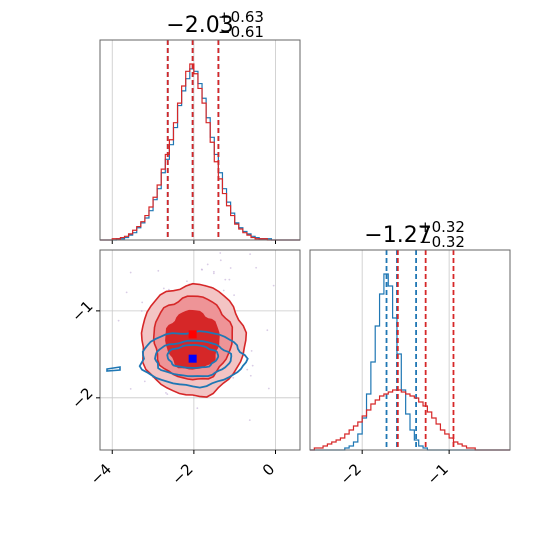  What do you see at coordinates (241, 32) in the screenshot?
I see `title-x-lower: −0.61` at bounding box center [241, 32].